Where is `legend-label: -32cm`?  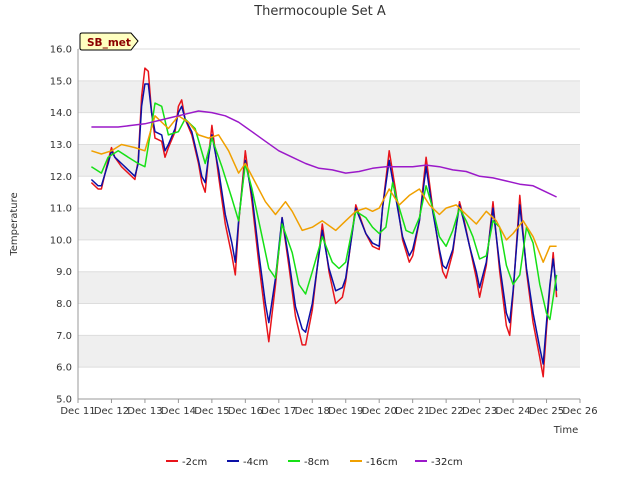
legend-label: -32cm is located at coordinates (447, 462).